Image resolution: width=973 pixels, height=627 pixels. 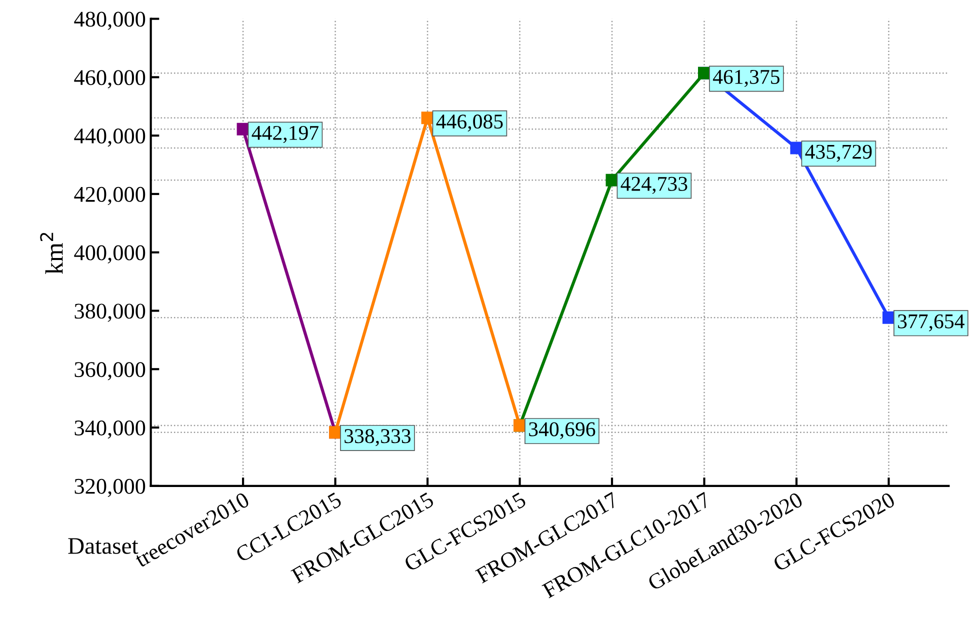 I want to click on point, so click(x=796, y=148).